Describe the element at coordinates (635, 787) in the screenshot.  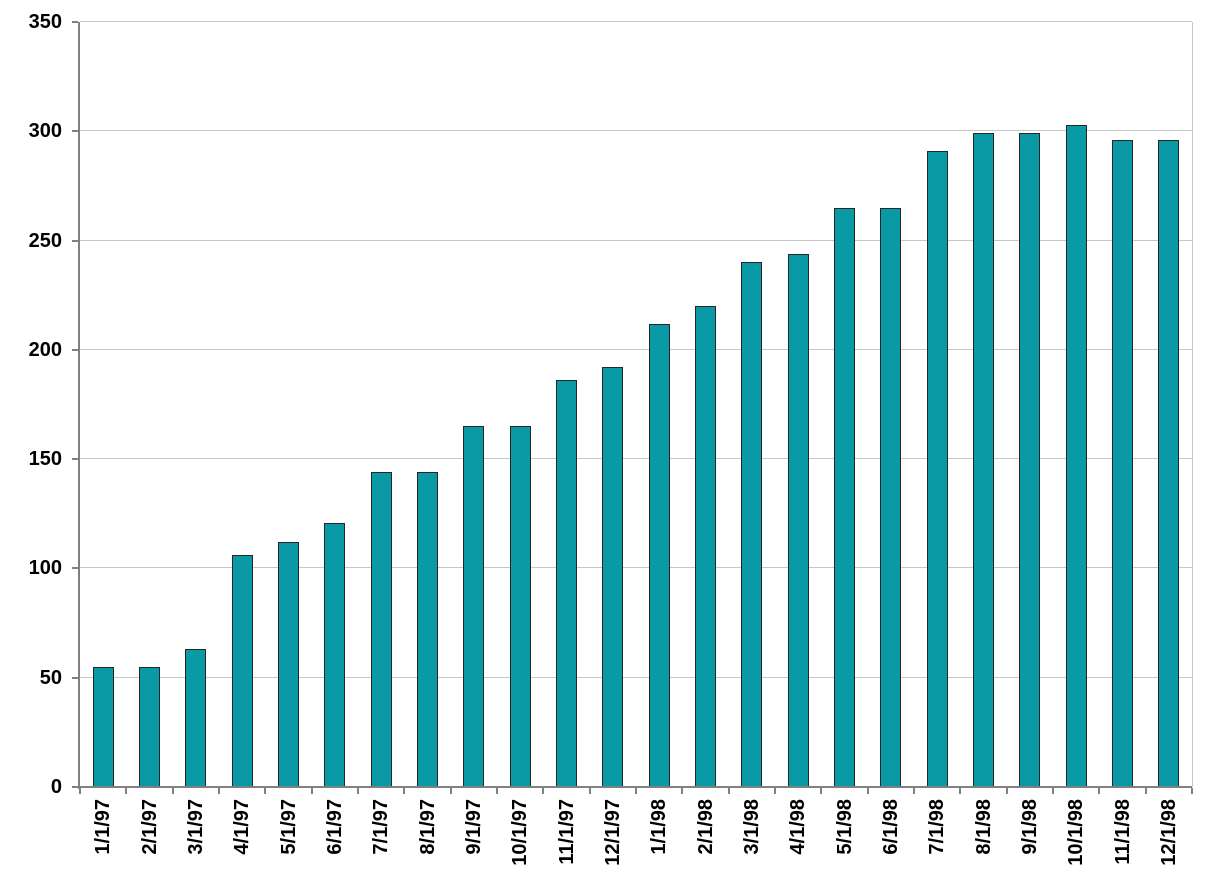
I see `x-axis-line` at that location.